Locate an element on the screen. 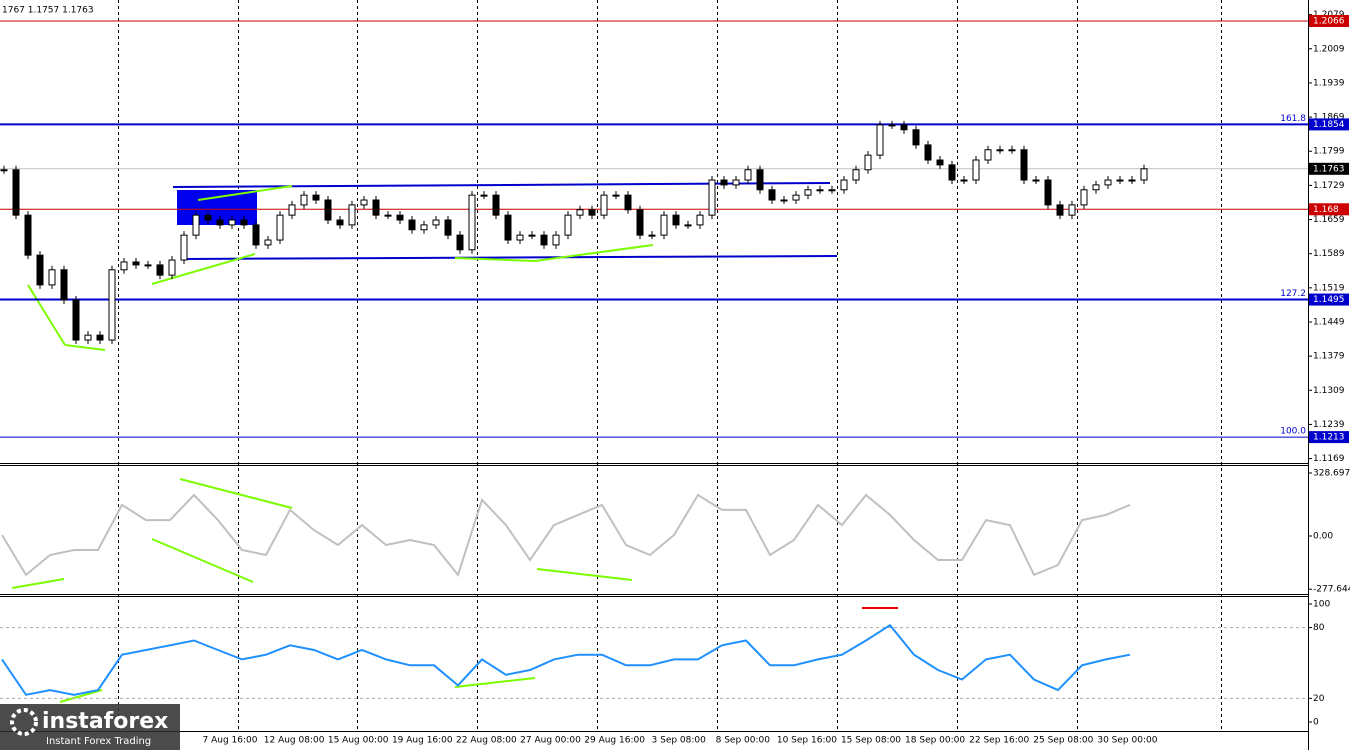  y-tick-label: 1.1449 is located at coordinates (1329, 322).